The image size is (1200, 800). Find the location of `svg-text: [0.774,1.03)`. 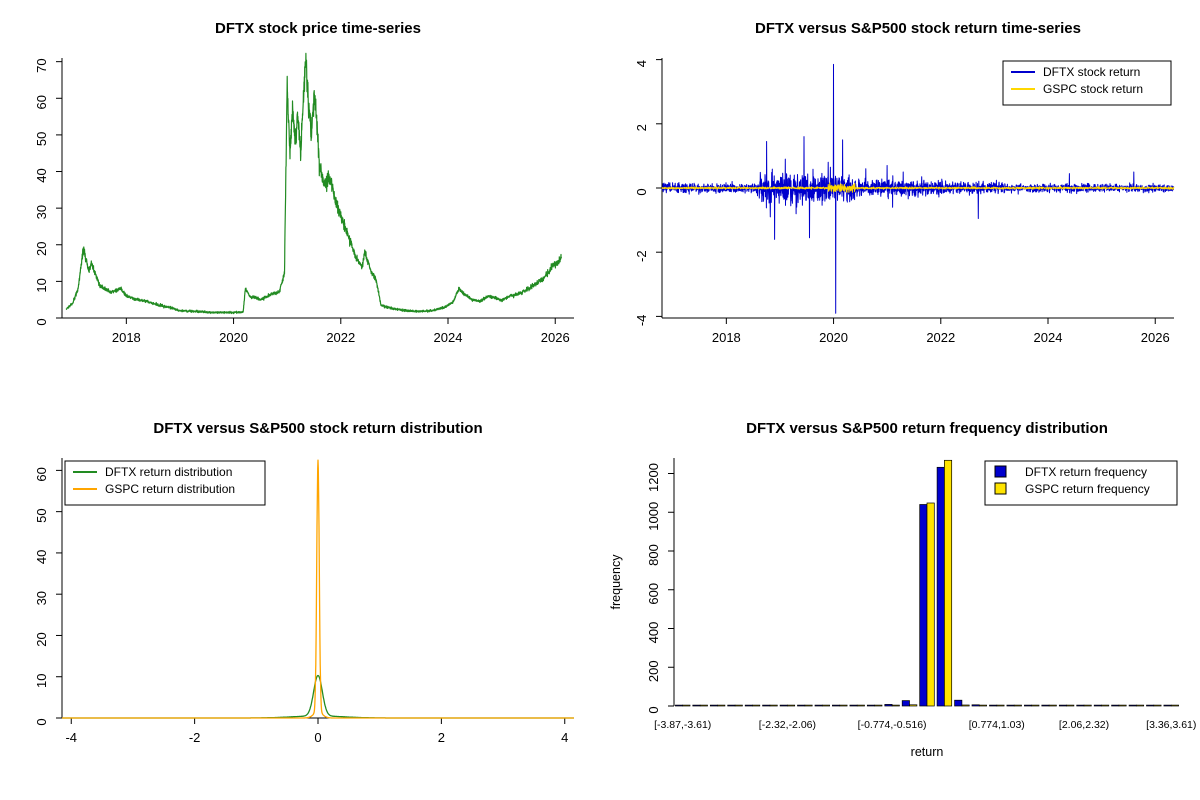

svg-text: [0.774,1.03) is located at coordinates (997, 725).